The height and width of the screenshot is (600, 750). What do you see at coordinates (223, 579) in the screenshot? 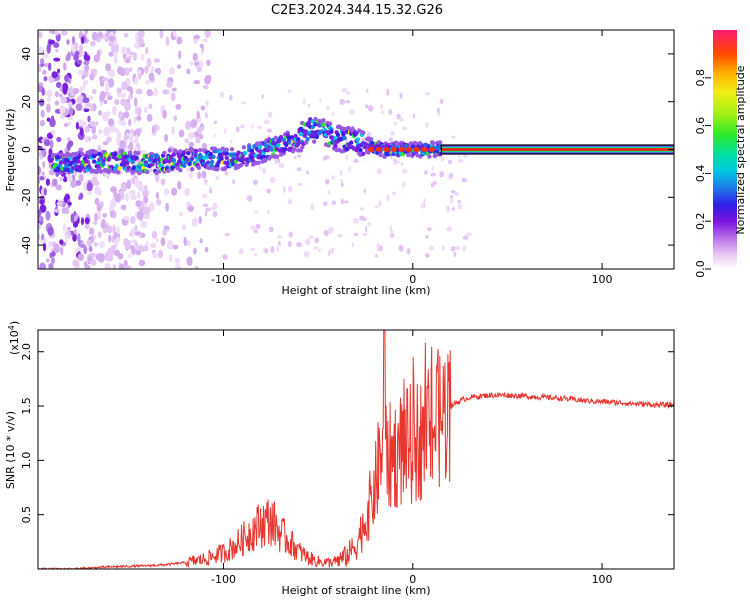
I see `x-tick-label: -100` at bounding box center [223, 579].